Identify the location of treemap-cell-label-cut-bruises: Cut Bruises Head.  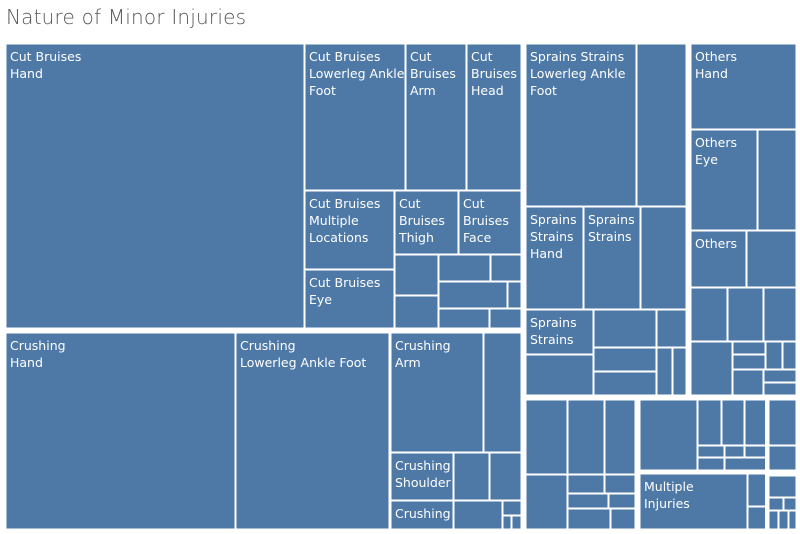
(494, 73).